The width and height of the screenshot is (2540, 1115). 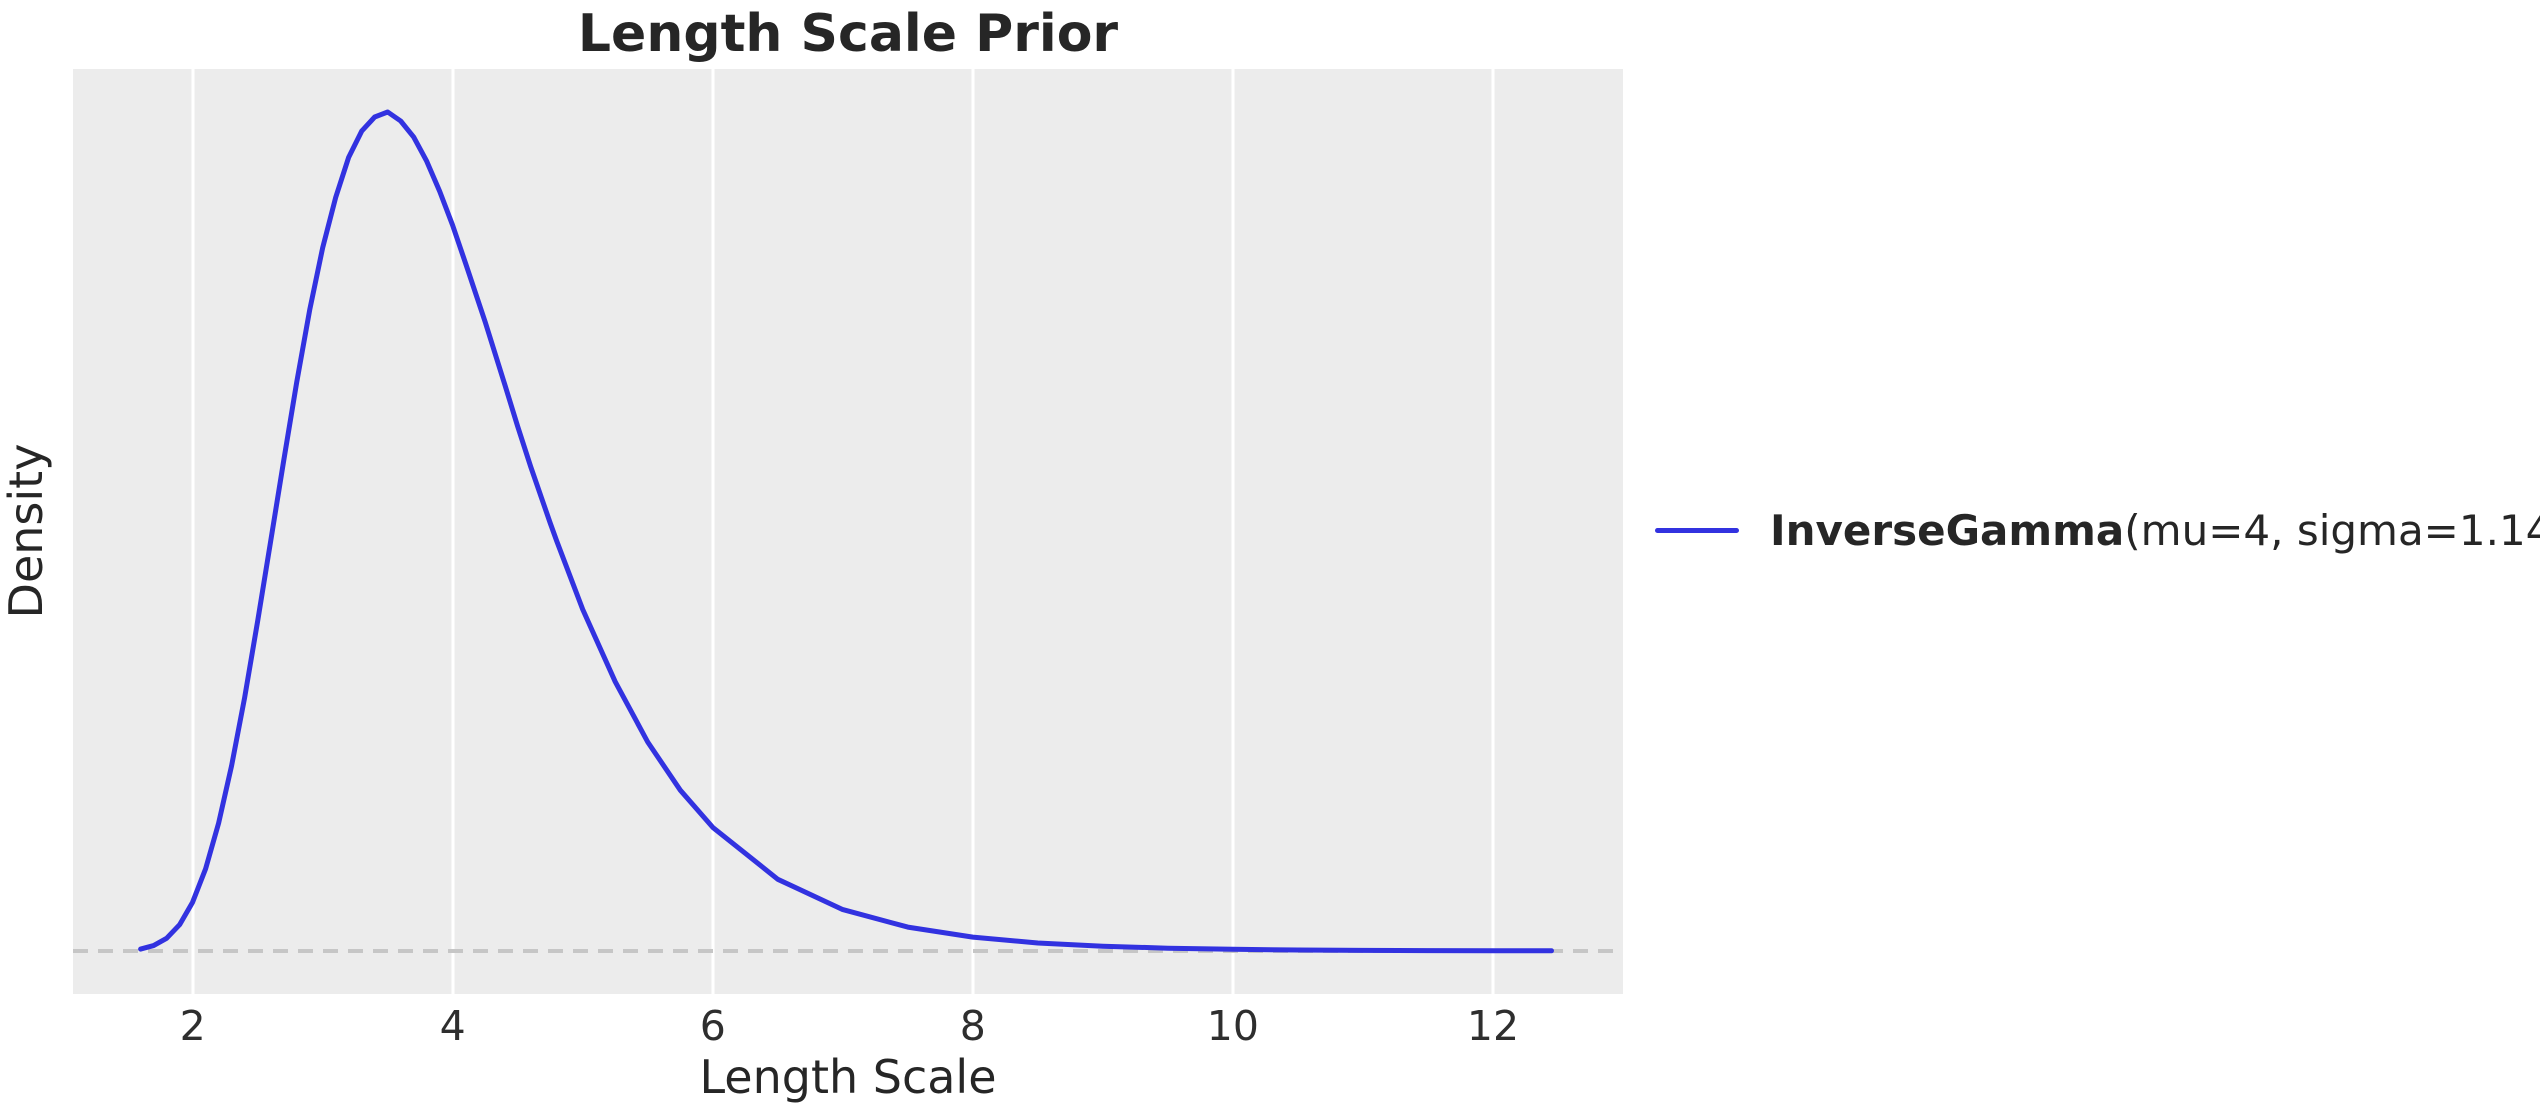 What do you see at coordinates (1493, 1026) in the screenshot?
I see `x-tick-label-12: 12` at bounding box center [1493, 1026].